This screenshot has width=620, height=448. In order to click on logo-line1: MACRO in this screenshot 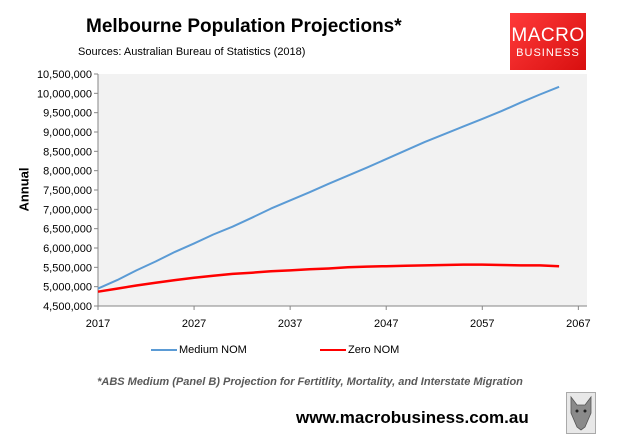, I will do `click(548, 35)`.